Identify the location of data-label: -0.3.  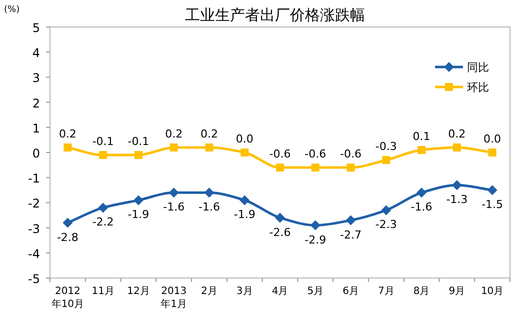
(386, 147).